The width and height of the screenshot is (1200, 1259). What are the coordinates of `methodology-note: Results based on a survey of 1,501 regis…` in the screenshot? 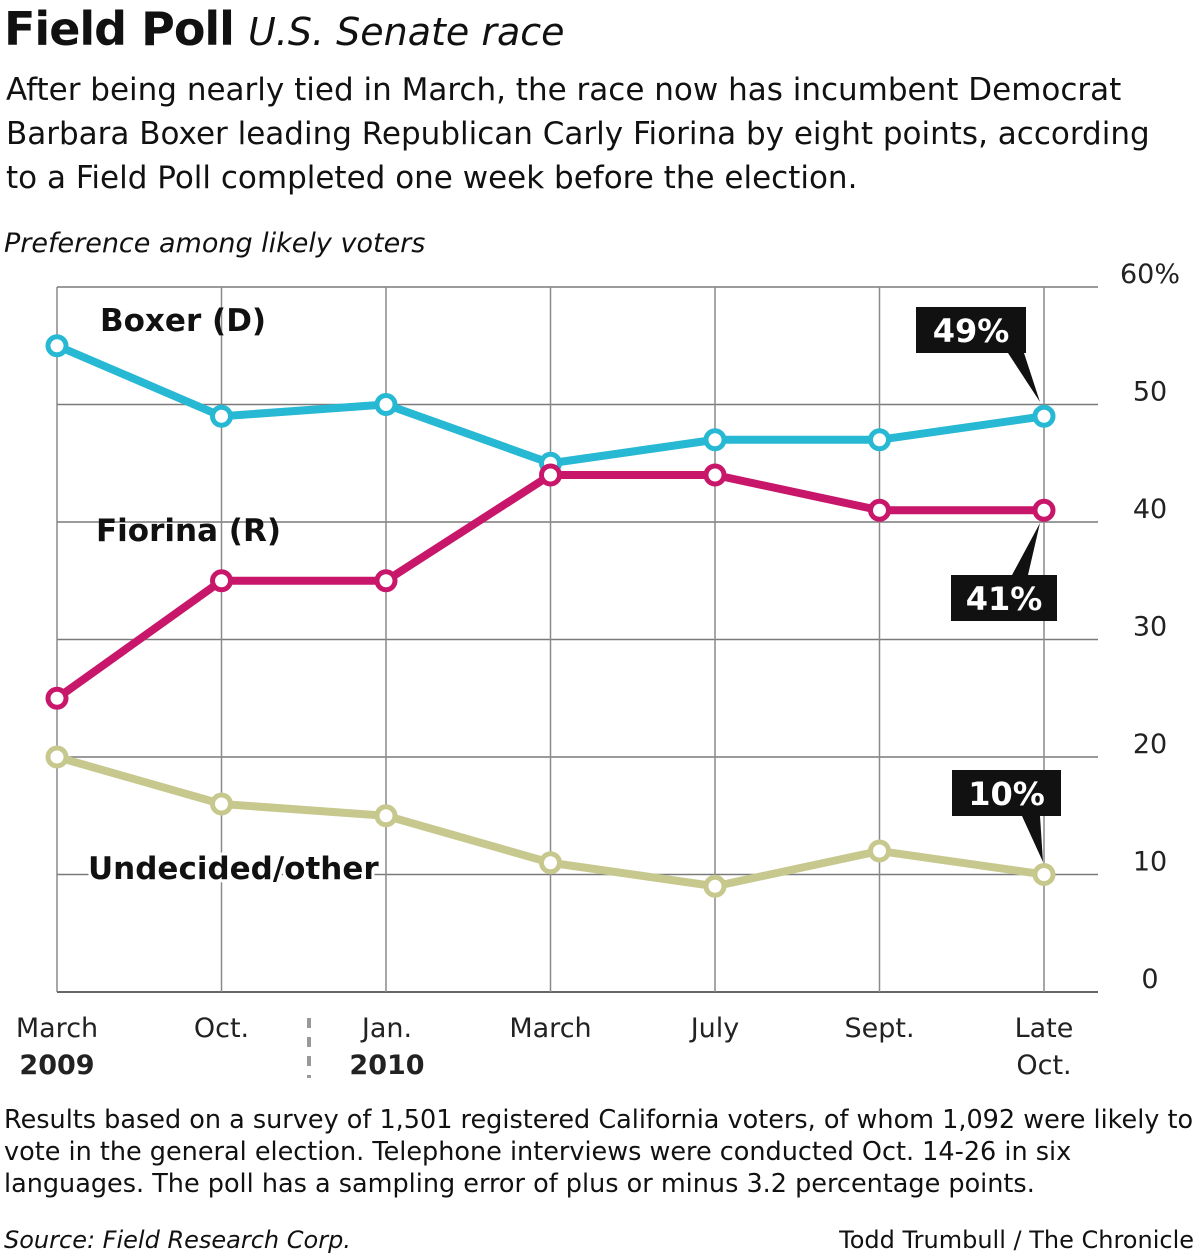 It's located at (599, 1152).